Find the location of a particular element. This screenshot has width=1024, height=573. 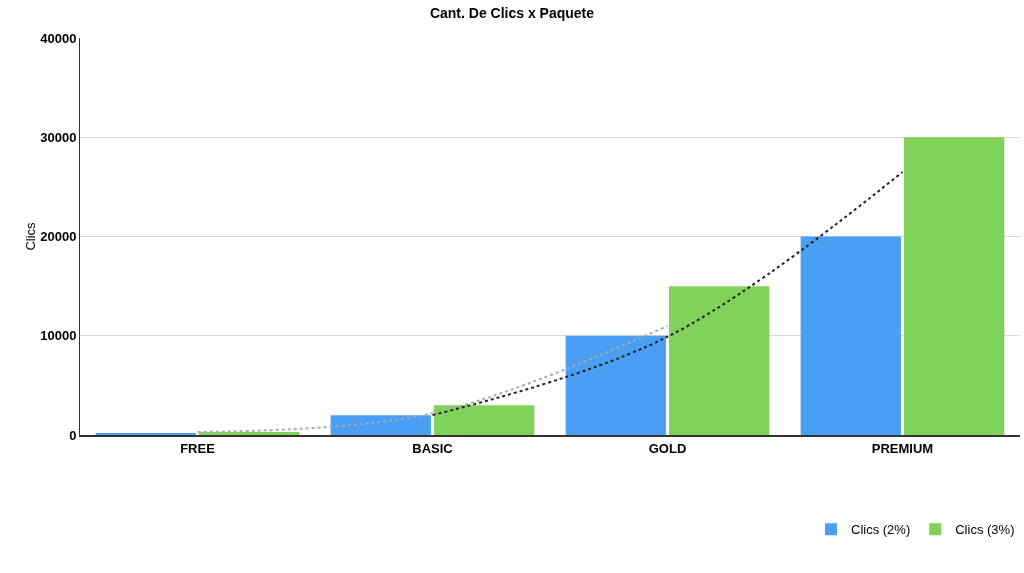

legend-label: Clics (2%) is located at coordinates (881, 530).